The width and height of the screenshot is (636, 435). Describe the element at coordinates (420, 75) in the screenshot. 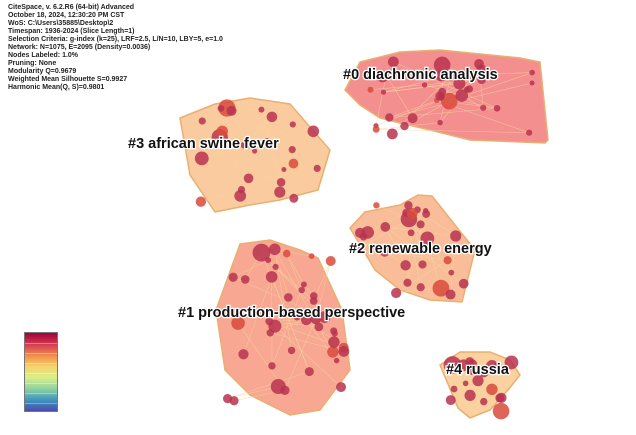

I see `cluster-label: #0 diachronic analysis` at that location.